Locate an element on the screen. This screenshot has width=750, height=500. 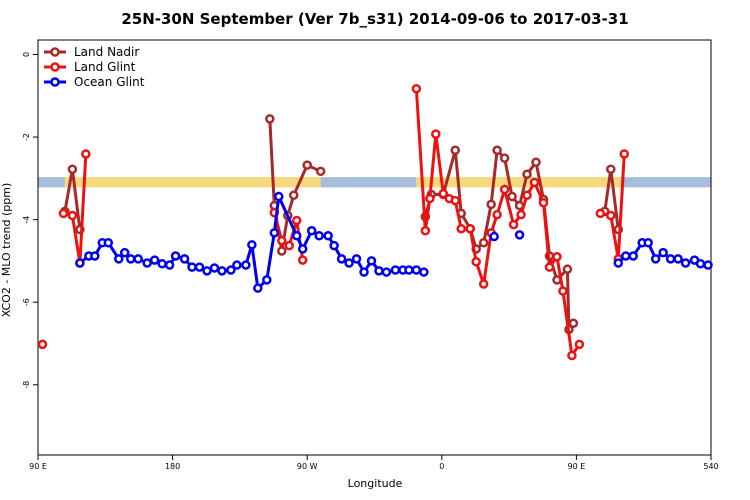
y-axis-label: XCO2 - MLO trend (ppm) is located at coordinates (6, 250).